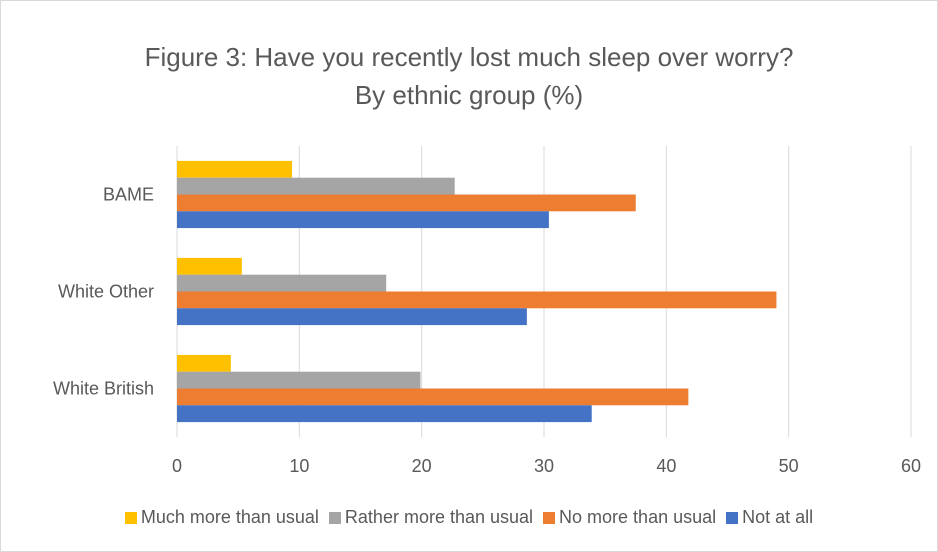  I want to click on legend-item: Not at all, so click(769, 517).